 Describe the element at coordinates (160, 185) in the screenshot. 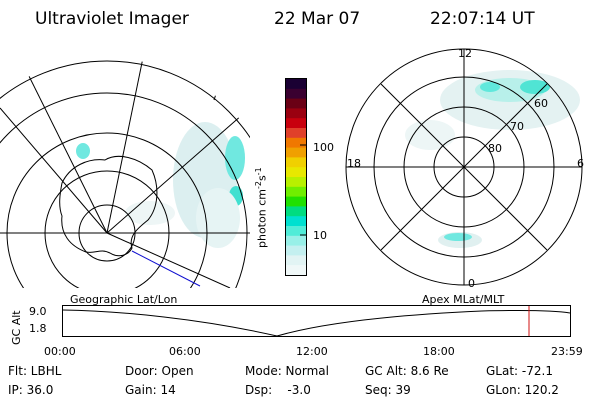

I see `aurora-emission-left` at that location.